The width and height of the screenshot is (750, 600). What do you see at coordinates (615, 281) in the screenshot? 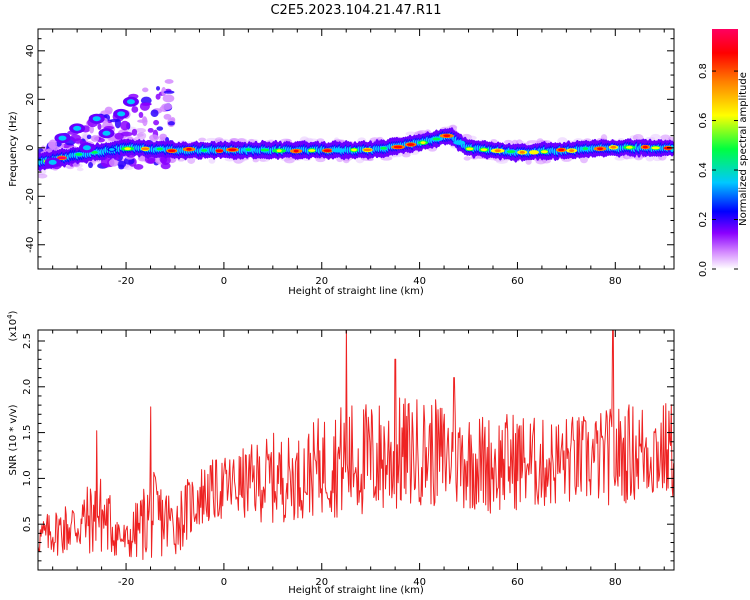
I see `x-tick-label: 80` at bounding box center [615, 281].